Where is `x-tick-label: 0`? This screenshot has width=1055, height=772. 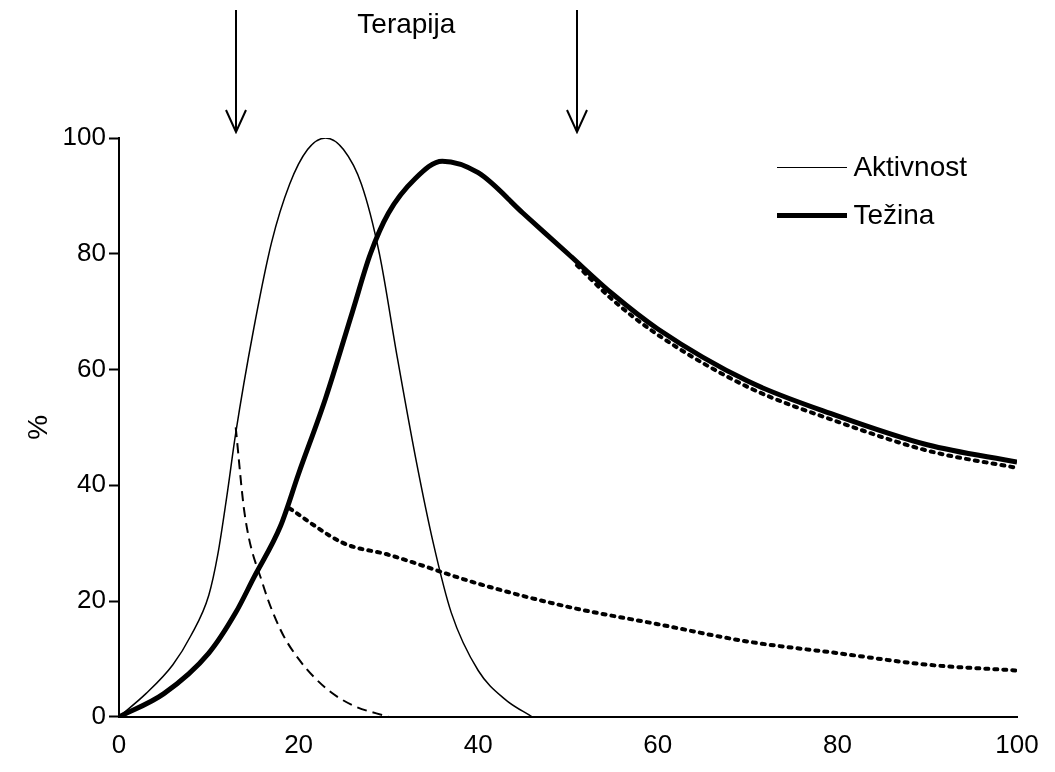 x-tick-label: 0 is located at coordinates (119, 743).